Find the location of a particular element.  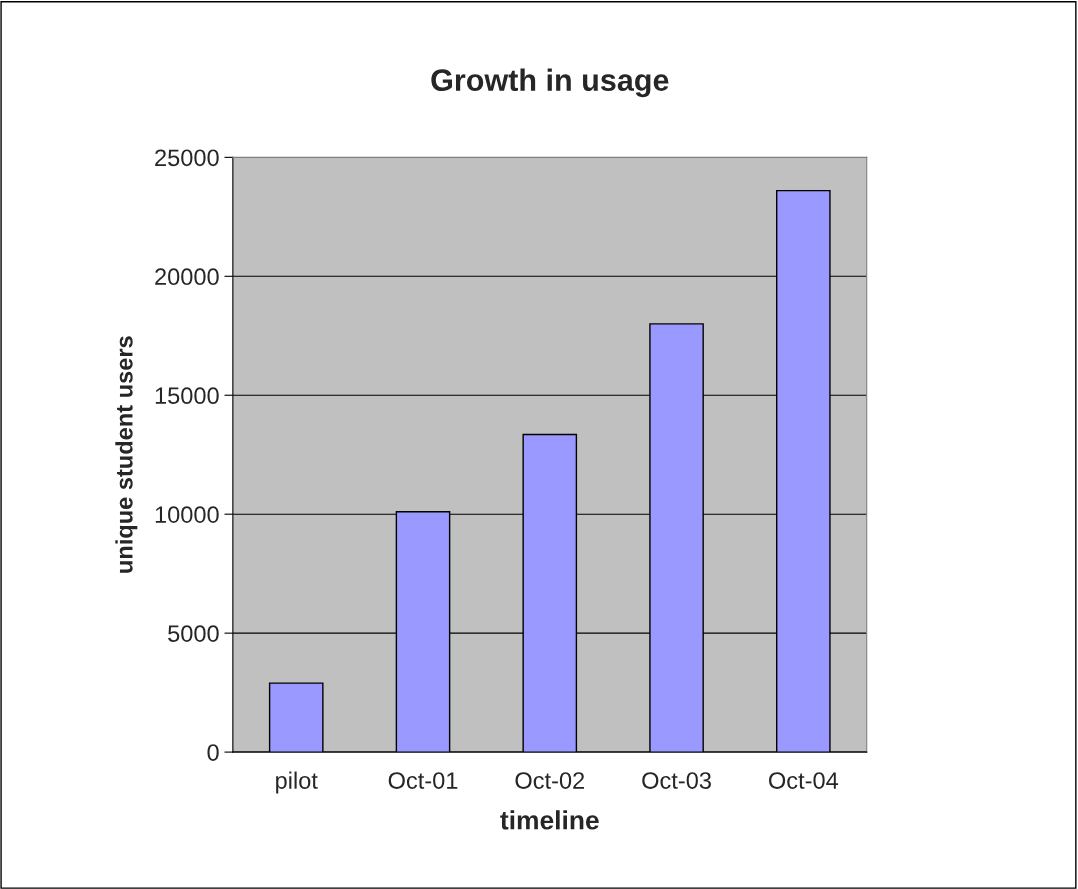

y-tick-label: 10000 is located at coordinates (187, 514).